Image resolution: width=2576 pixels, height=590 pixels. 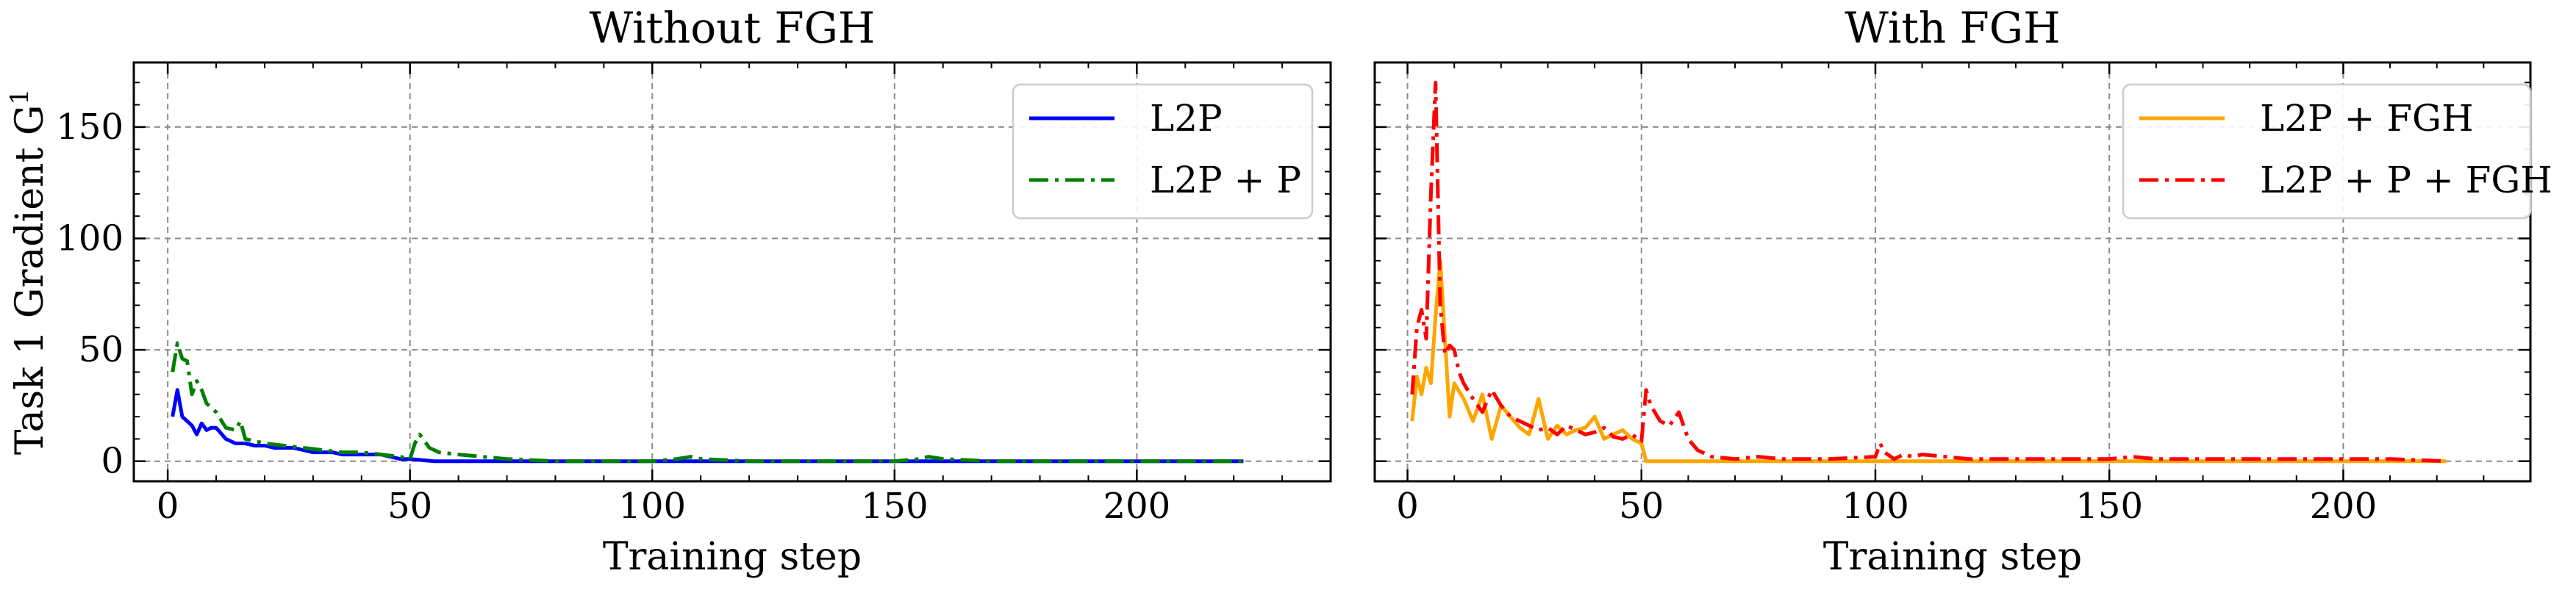 I want to click on series-line-l2p-fgh, so click(x=1928, y=361).